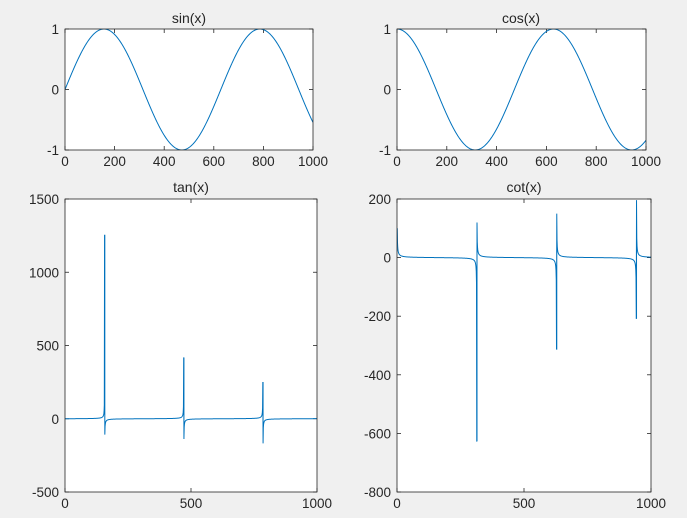 The width and height of the screenshot is (687, 518). I want to click on axes-frame-sin, so click(189, 89).